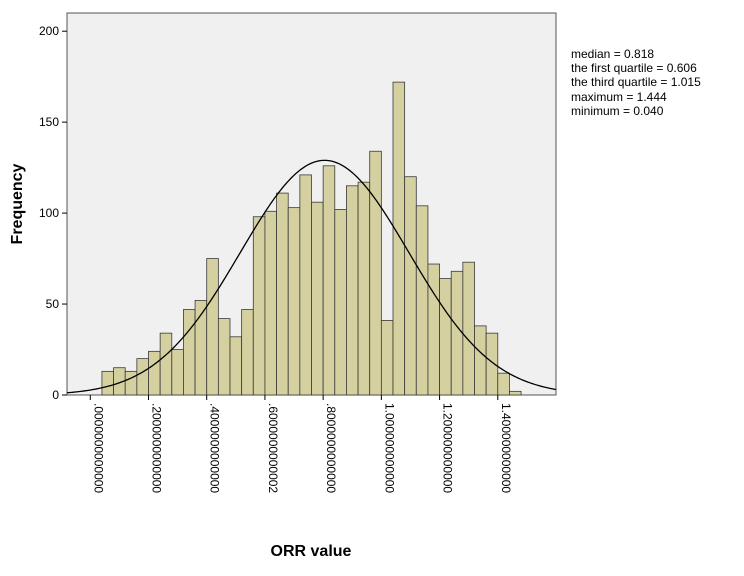  What do you see at coordinates (273, 448) in the screenshot?
I see `x-tick-label: .6000000000002` at bounding box center [273, 448].